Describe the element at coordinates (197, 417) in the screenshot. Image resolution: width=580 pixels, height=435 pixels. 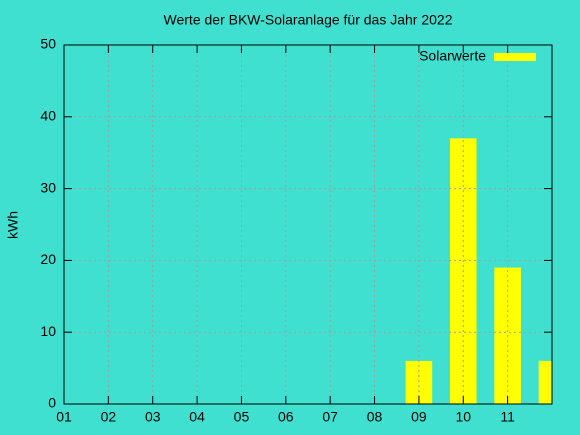
I see `x-tick-label: 04` at that location.